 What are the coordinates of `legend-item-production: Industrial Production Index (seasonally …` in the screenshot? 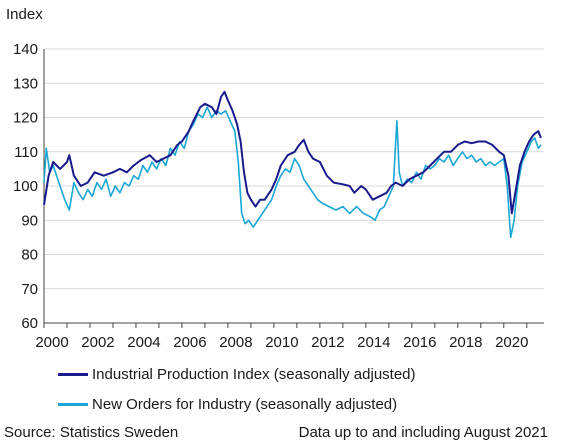 It's located at (237, 374).